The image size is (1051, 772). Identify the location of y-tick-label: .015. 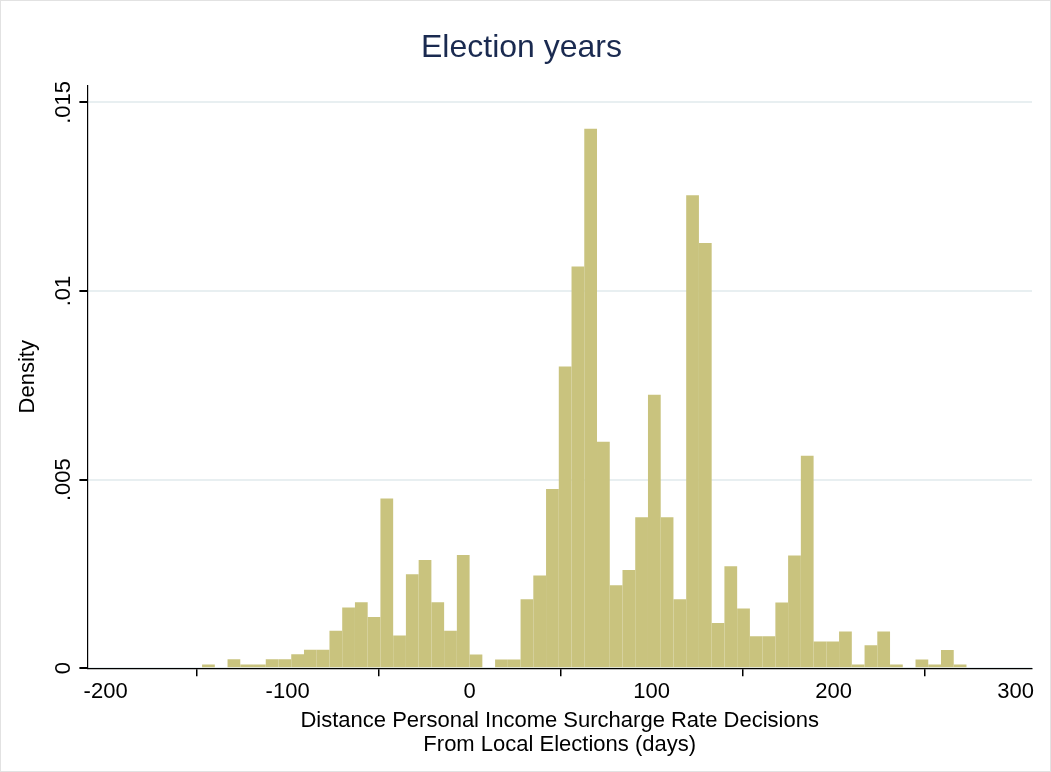
(63, 102).